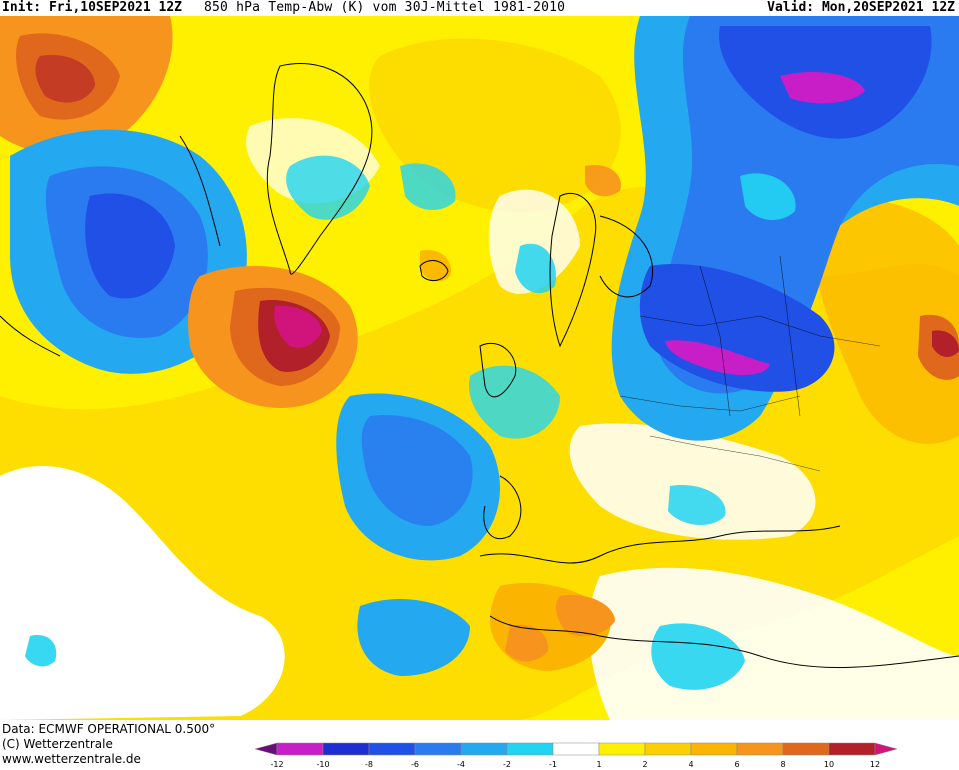  What do you see at coordinates (369, 764) in the screenshot?
I see `legend-tick-label: -8` at bounding box center [369, 764].